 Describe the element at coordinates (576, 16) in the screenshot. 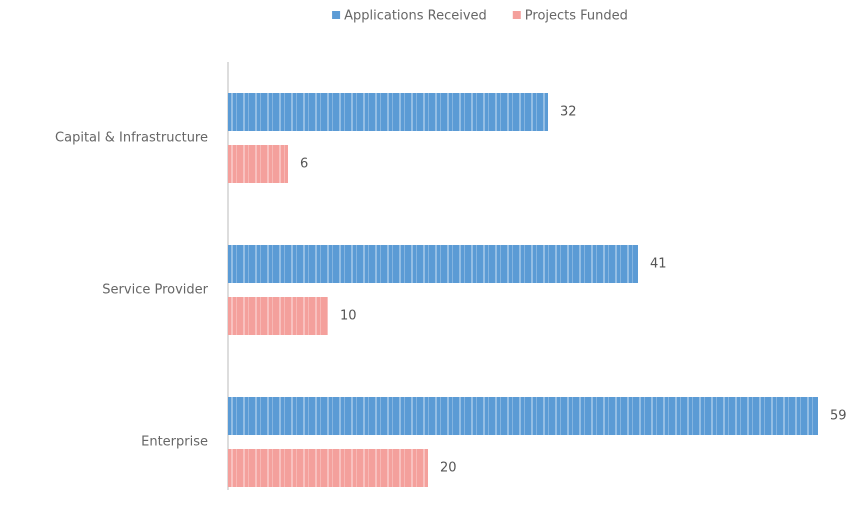

I see `legend-label: Projects Funded` at that location.